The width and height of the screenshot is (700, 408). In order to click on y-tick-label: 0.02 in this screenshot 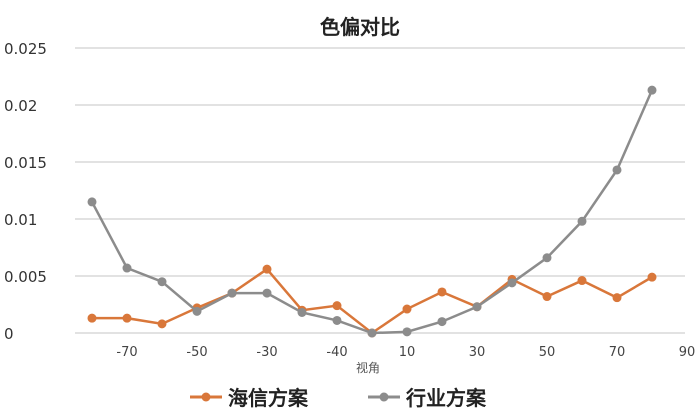, I will do `click(20, 106)`.